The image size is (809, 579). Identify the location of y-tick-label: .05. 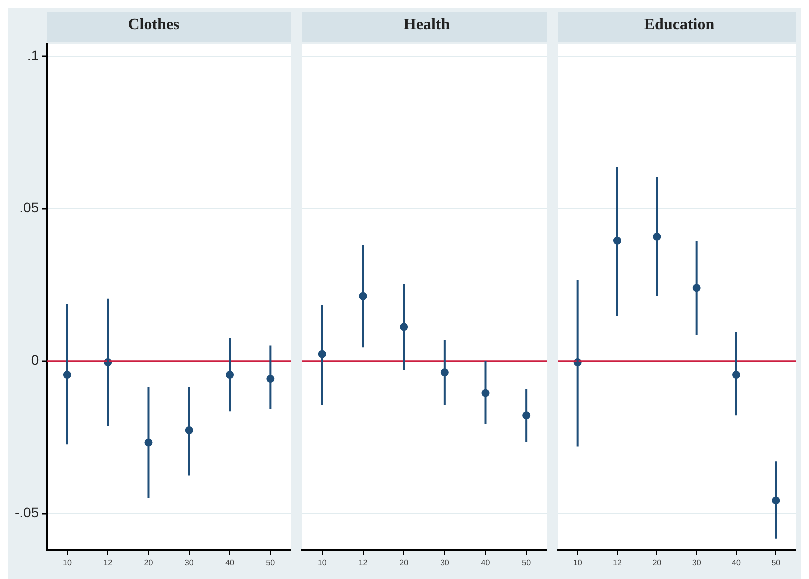
(30, 208).